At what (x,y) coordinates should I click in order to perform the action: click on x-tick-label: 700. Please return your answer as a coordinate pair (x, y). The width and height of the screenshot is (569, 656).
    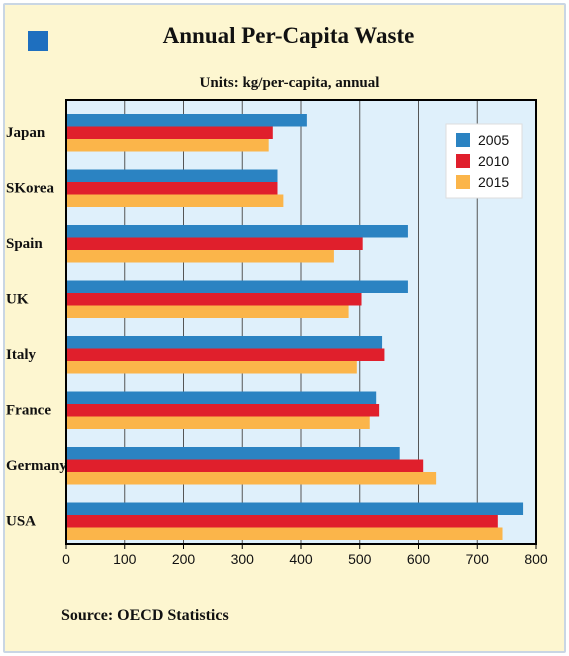
    Looking at the image, I should click on (478, 559).